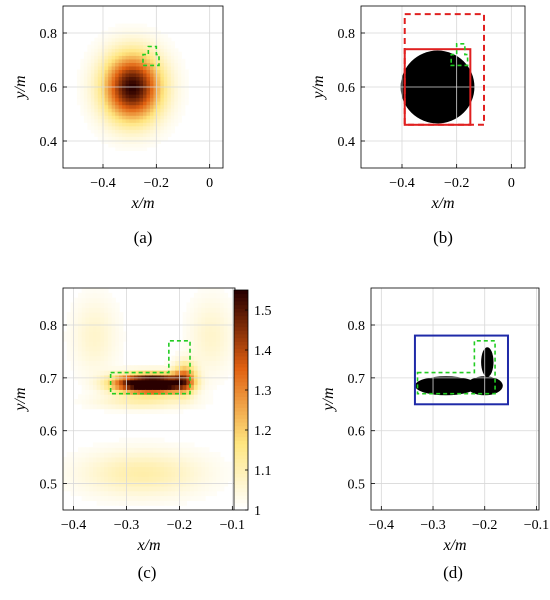 The height and width of the screenshot is (600, 550). Describe the element at coordinates (357, 379) in the screenshot. I see `y-tick-label: 0.7` at that location.